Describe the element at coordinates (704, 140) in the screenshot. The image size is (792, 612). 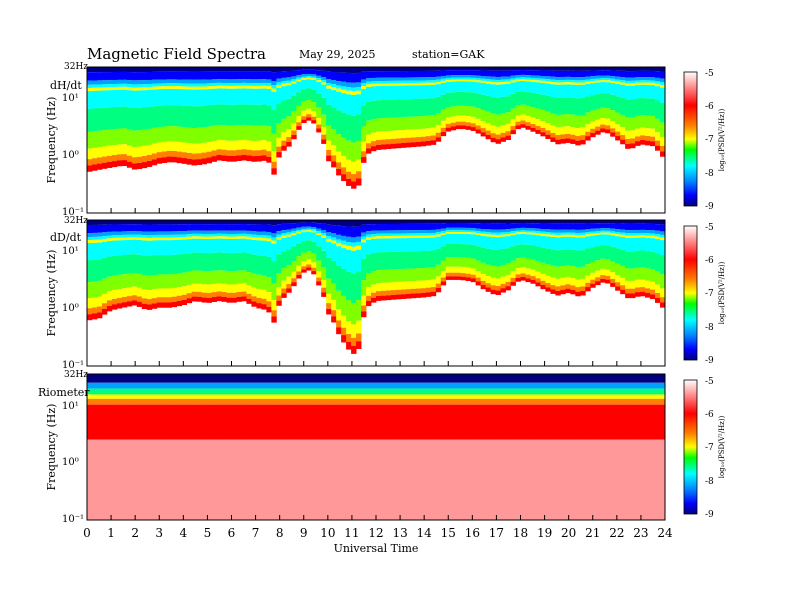
I see `colorbar: -5 -6 -7 -8 -9 log₁₀(PSD(V²/Hz))` at that location.